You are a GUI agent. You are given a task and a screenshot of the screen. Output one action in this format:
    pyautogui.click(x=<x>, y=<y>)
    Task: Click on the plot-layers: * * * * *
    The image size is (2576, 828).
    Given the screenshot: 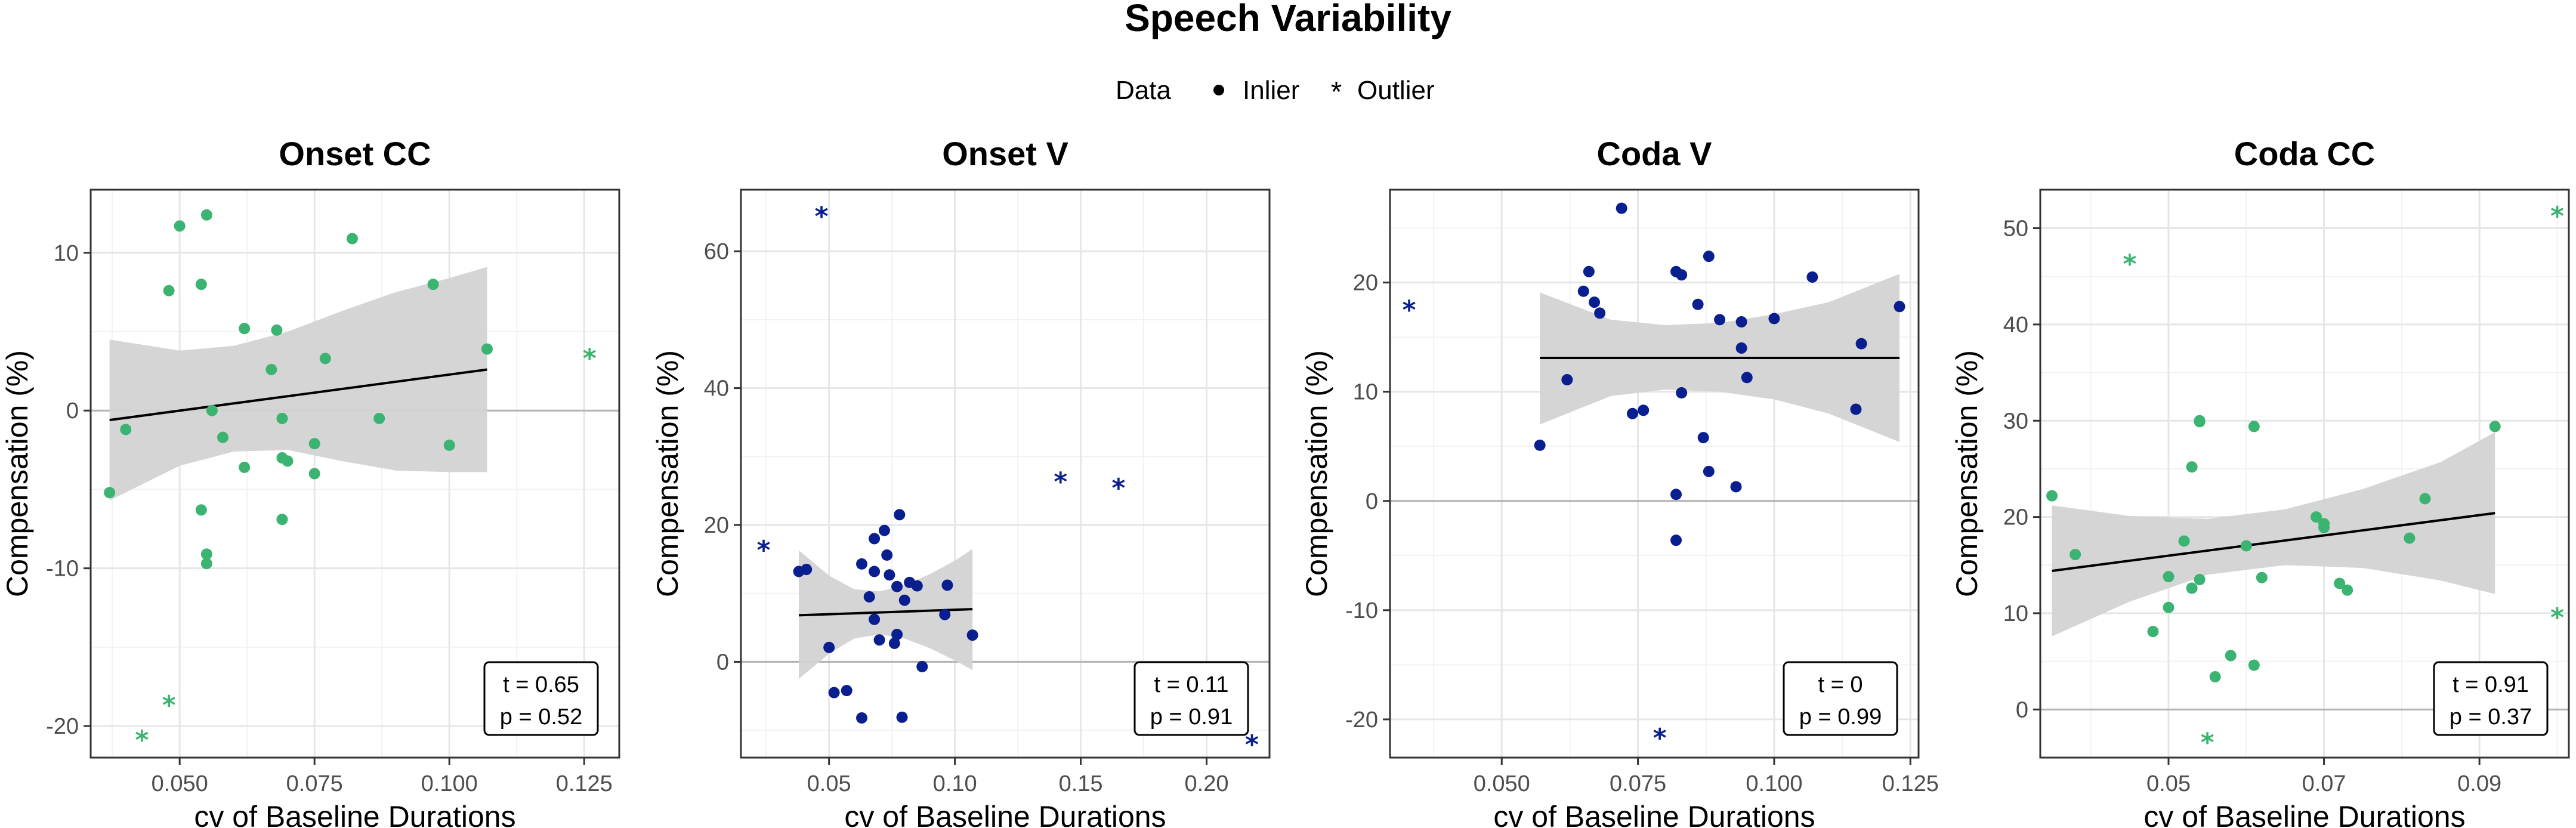 What is the action you would take?
    pyautogui.click(x=1007, y=480)
    